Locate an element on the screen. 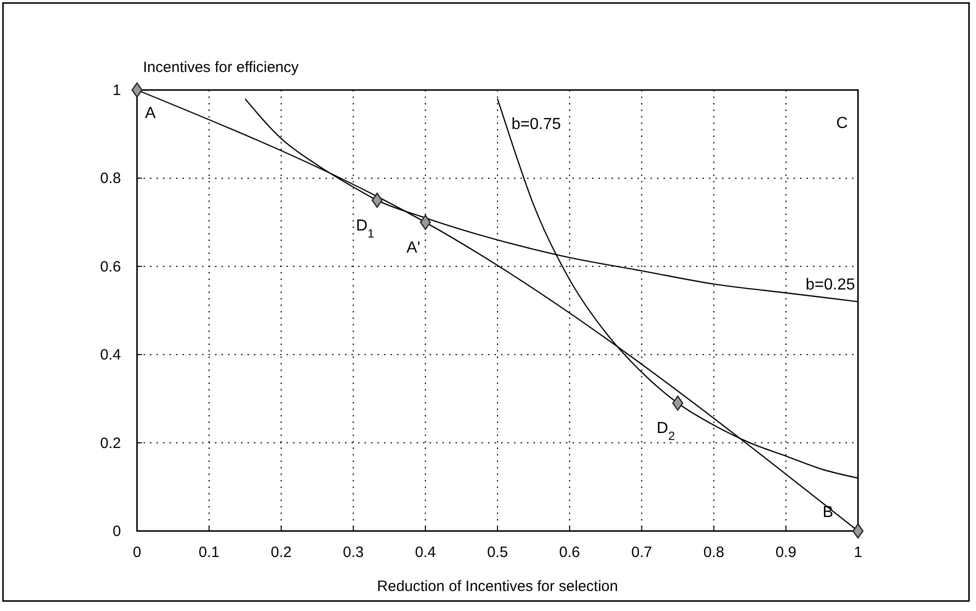  x-tick-label: 0.3 is located at coordinates (353, 552).